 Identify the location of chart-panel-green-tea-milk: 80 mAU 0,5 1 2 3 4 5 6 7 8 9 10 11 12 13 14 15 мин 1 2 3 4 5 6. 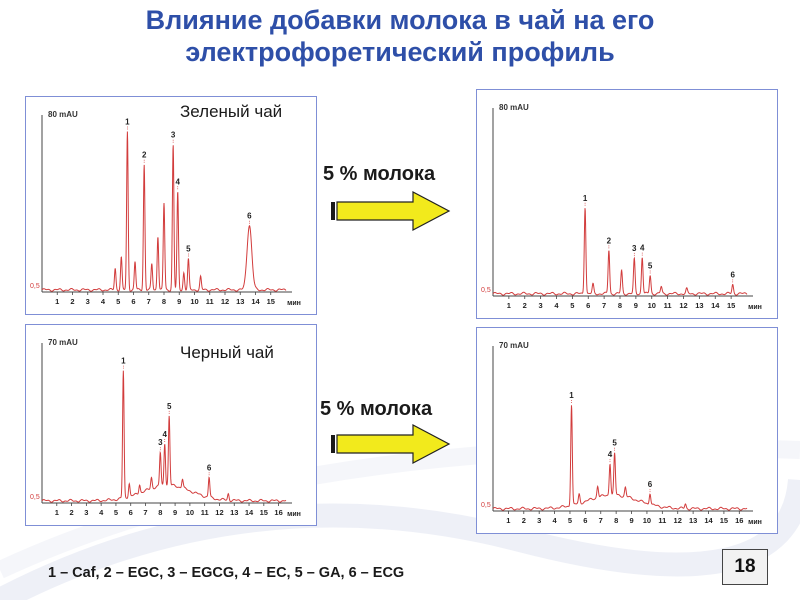
(627, 204).